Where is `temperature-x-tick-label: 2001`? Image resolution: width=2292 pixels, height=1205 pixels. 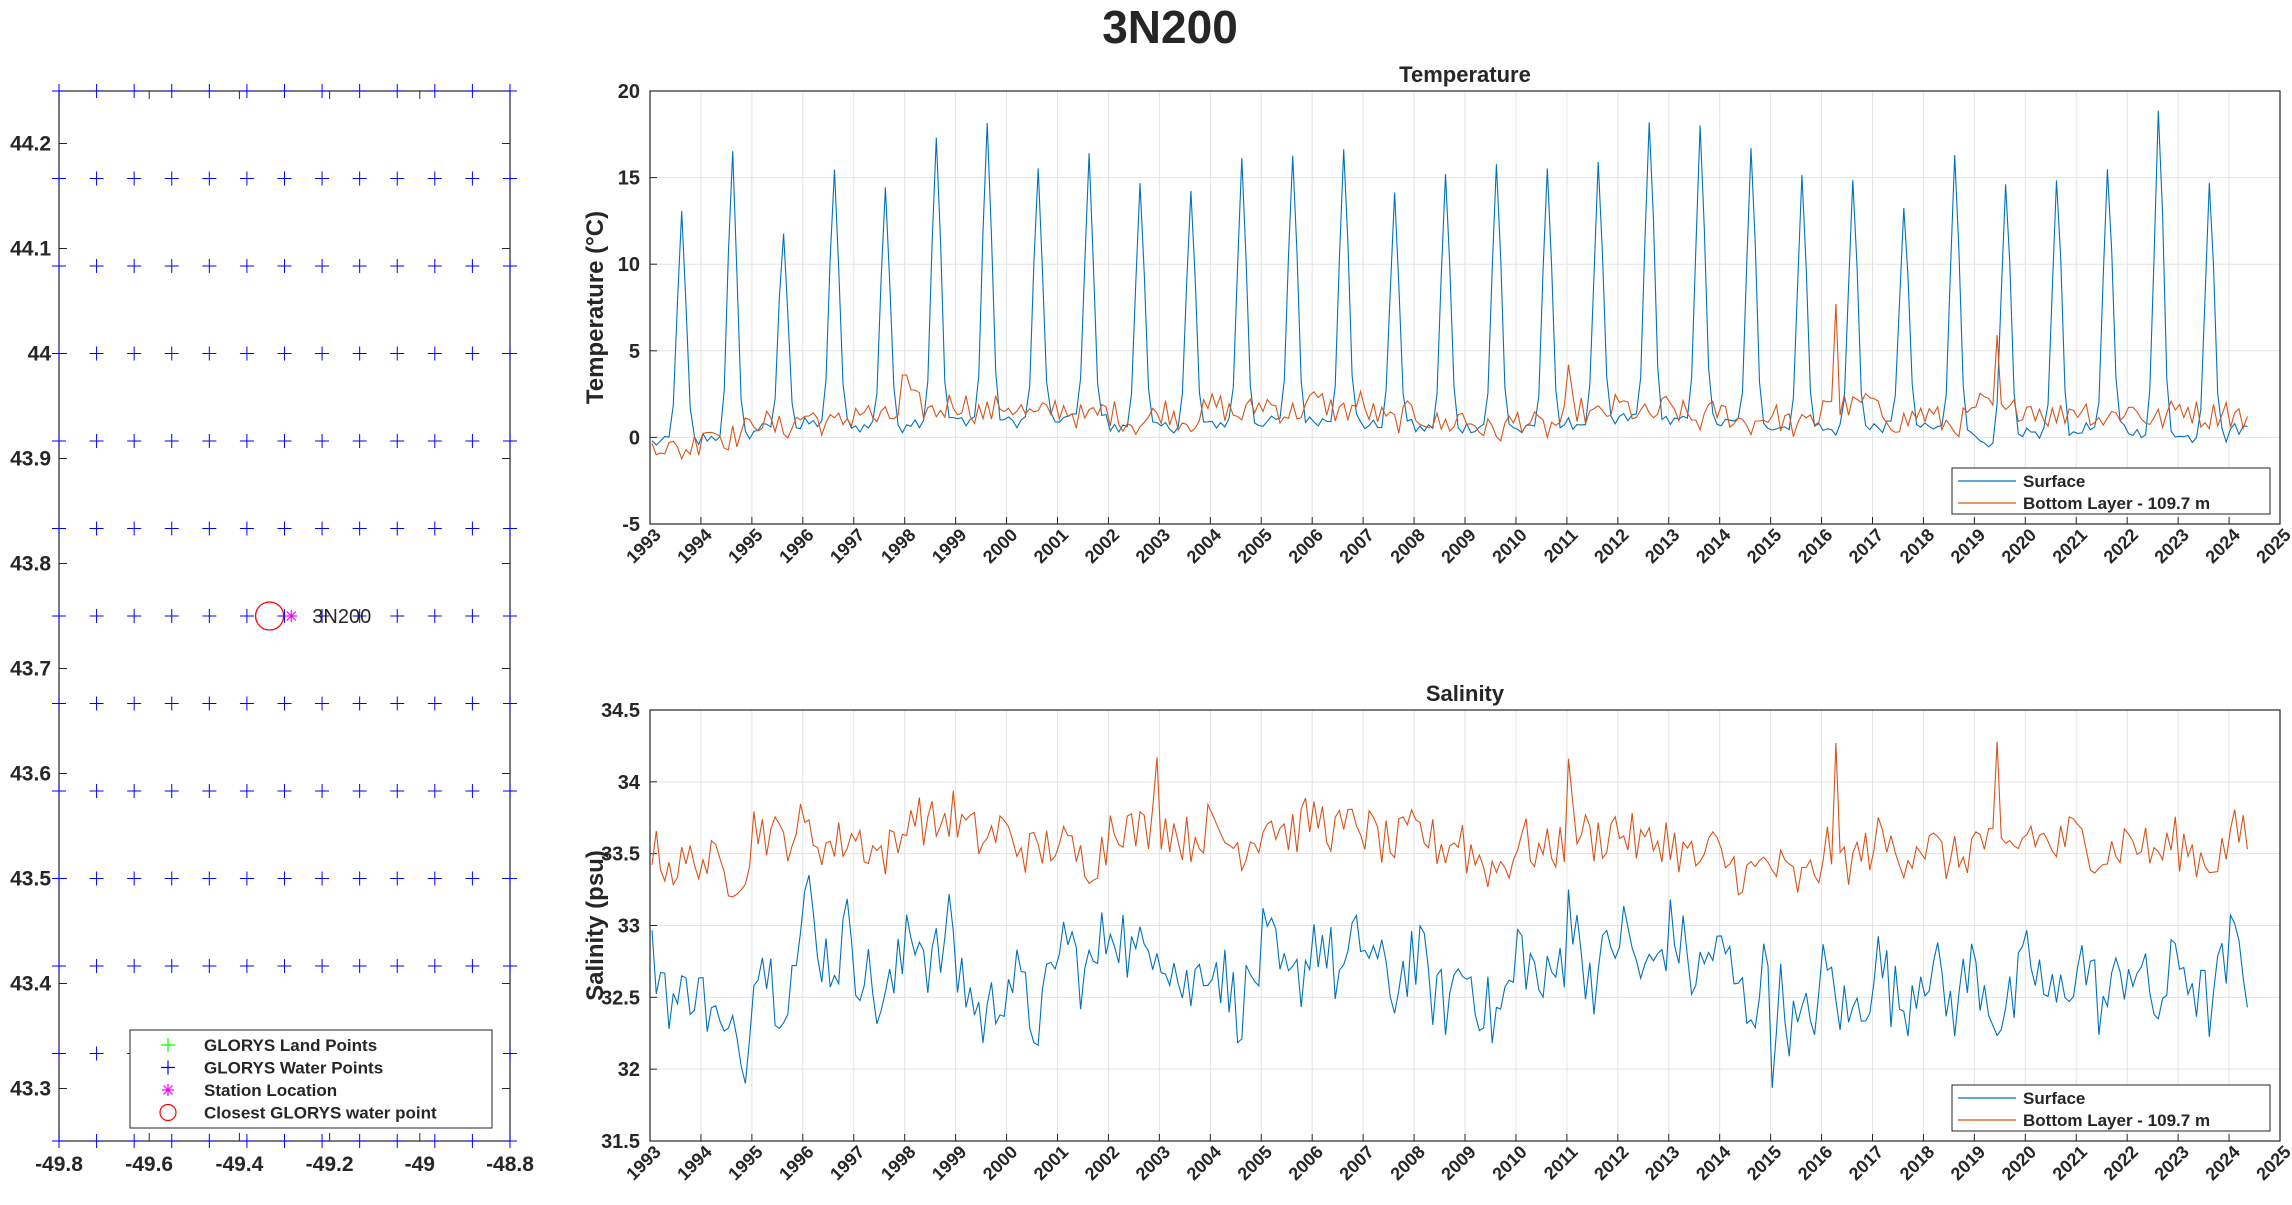
temperature-x-tick-label: 2001 is located at coordinates (1051, 546).